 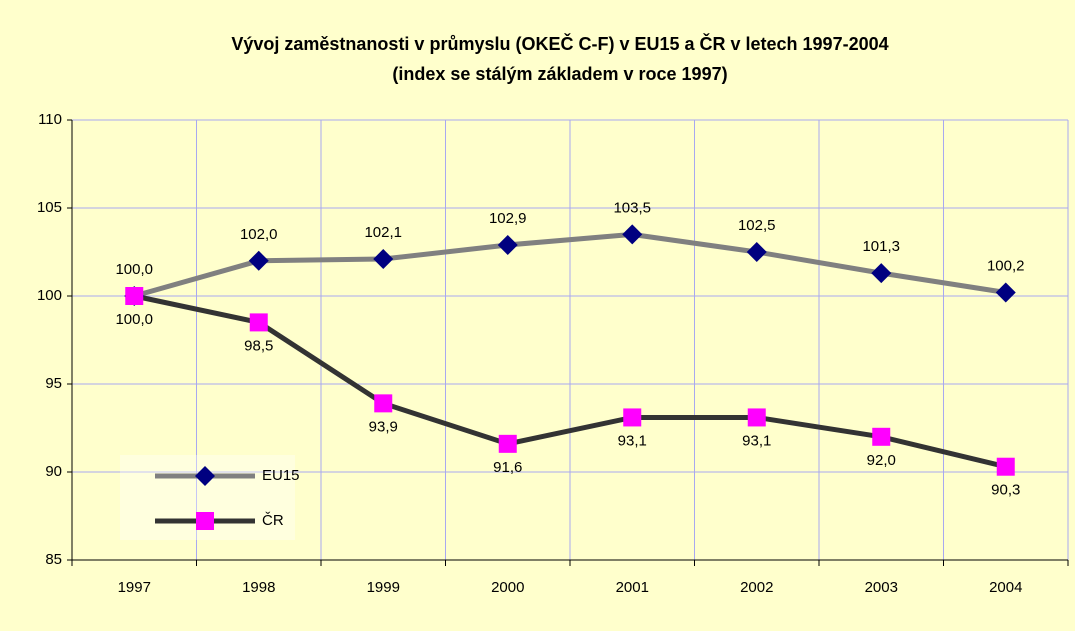 I want to click on x-tick-label: 2002, so click(x=756, y=587).